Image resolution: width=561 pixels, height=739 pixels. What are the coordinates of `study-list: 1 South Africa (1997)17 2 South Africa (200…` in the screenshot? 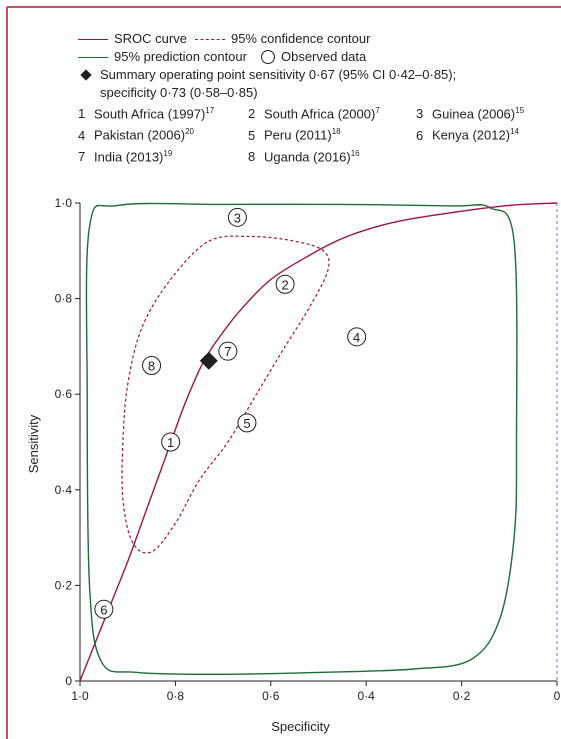 It's located at (313, 134).